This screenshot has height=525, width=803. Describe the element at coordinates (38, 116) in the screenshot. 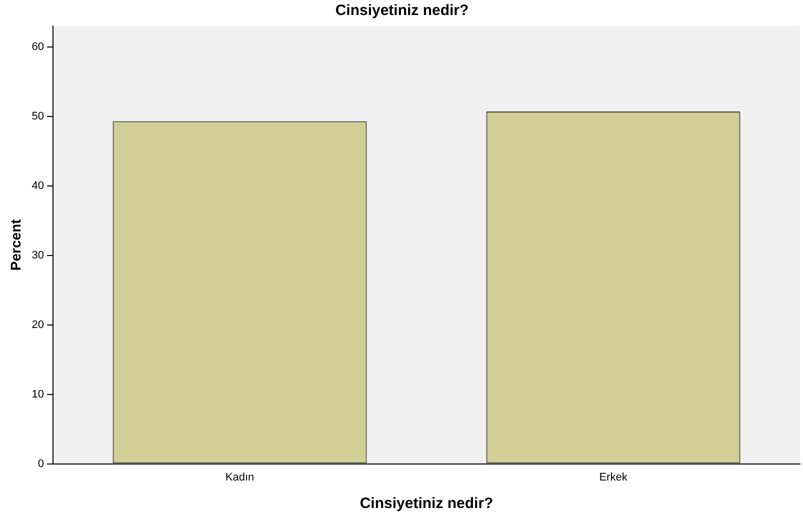

I see `y-tick-label: 50` at that location.